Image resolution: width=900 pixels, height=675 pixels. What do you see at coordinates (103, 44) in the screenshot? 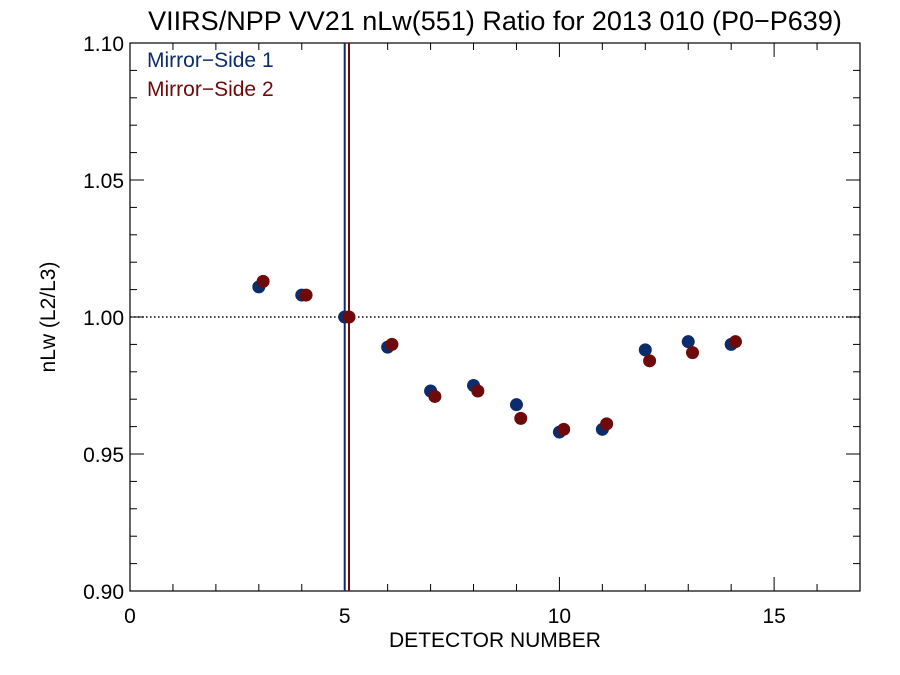
I see `y-tick-label: 1.10` at bounding box center [103, 44].